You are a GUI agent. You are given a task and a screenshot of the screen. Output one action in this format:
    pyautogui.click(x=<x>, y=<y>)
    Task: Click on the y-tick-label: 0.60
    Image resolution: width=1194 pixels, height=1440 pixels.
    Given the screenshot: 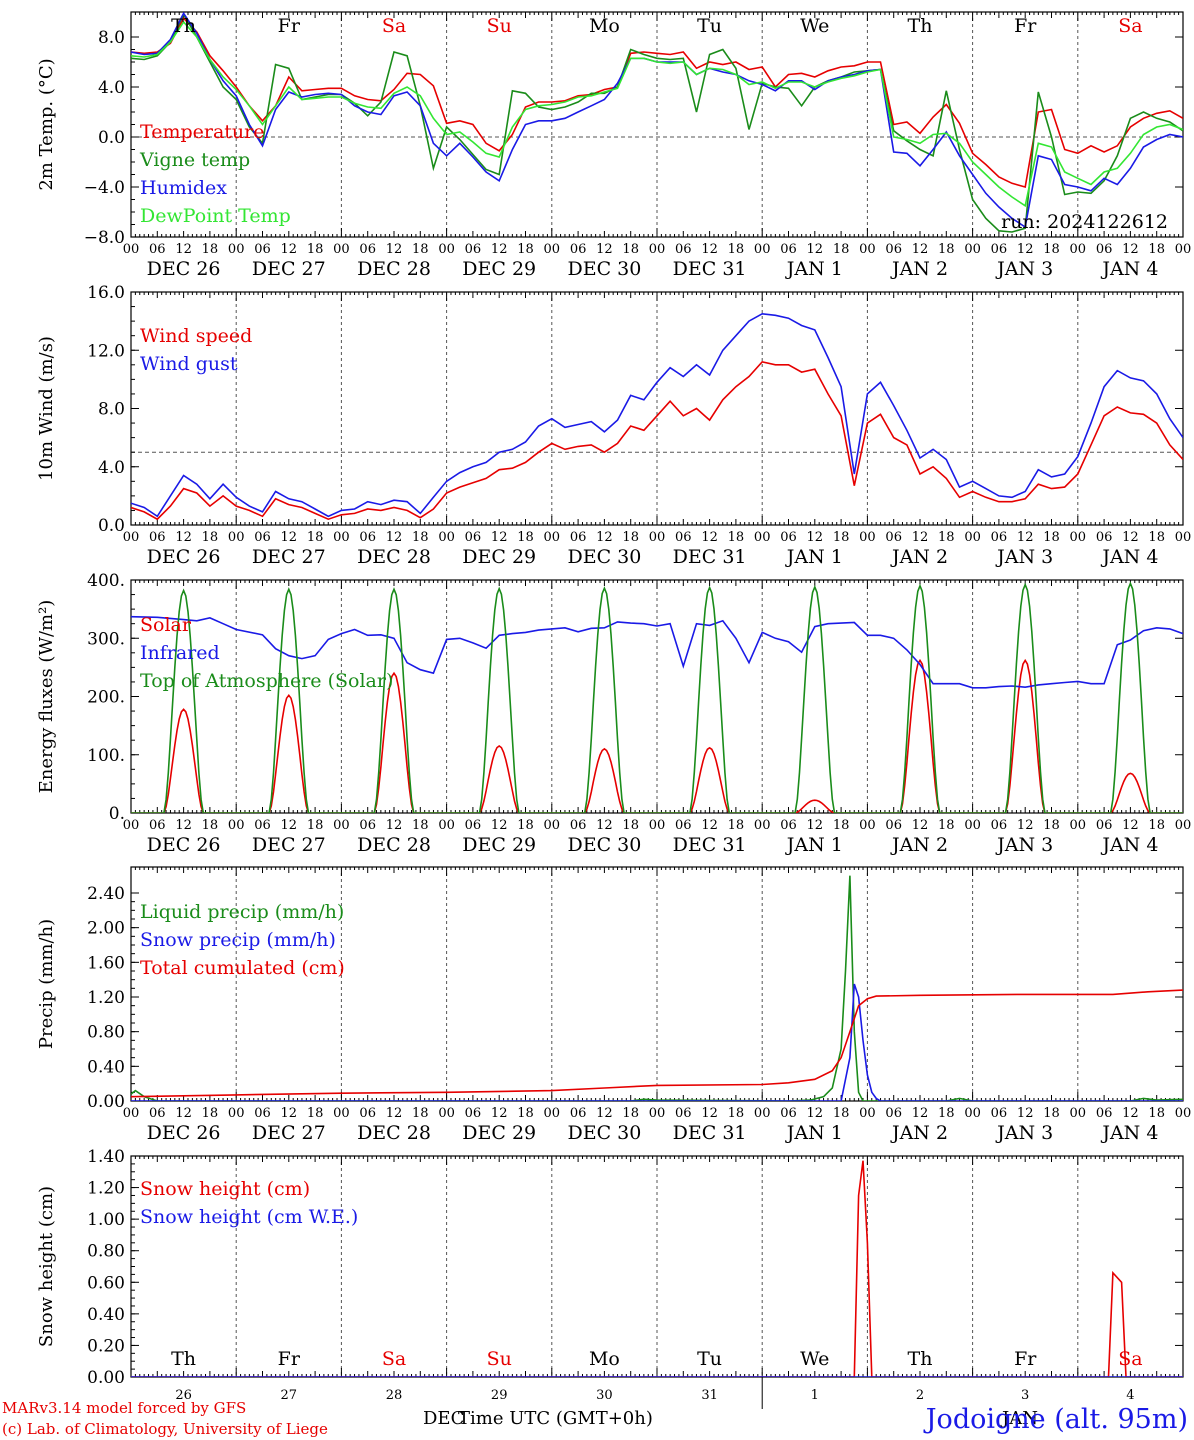 What is the action you would take?
    pyautogui.click(x=106, y=1283)
    